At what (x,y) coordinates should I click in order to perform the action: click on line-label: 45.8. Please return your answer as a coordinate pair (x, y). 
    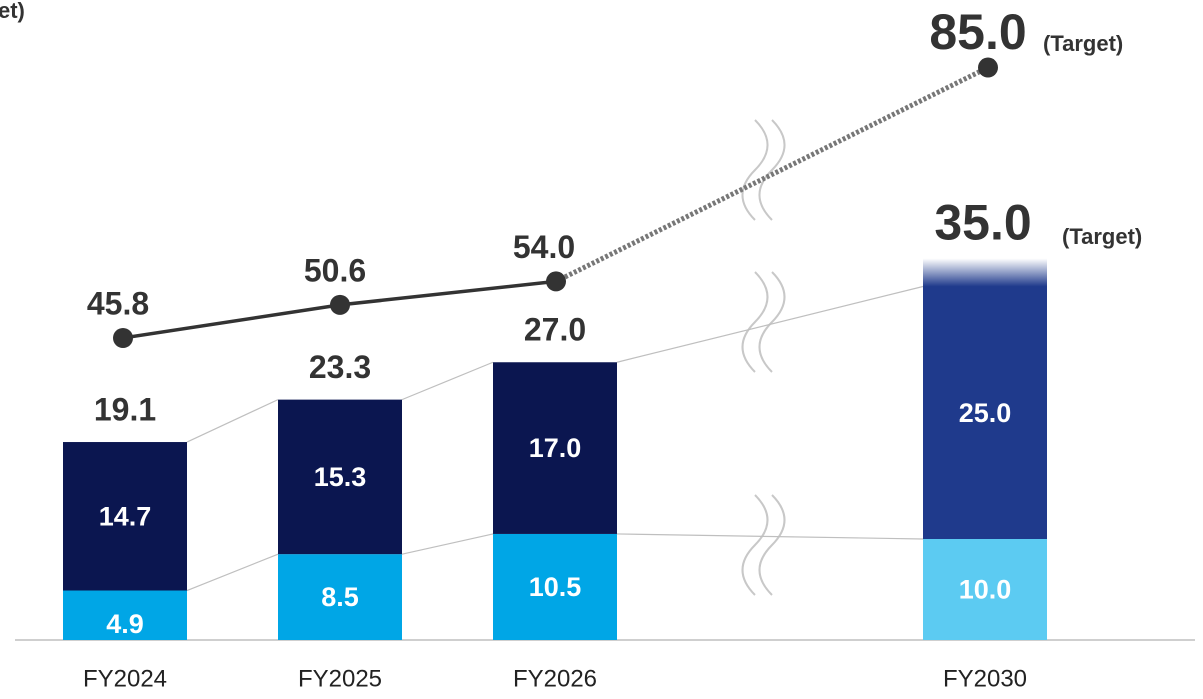
    Looking at the image, I should click on (118, 303).